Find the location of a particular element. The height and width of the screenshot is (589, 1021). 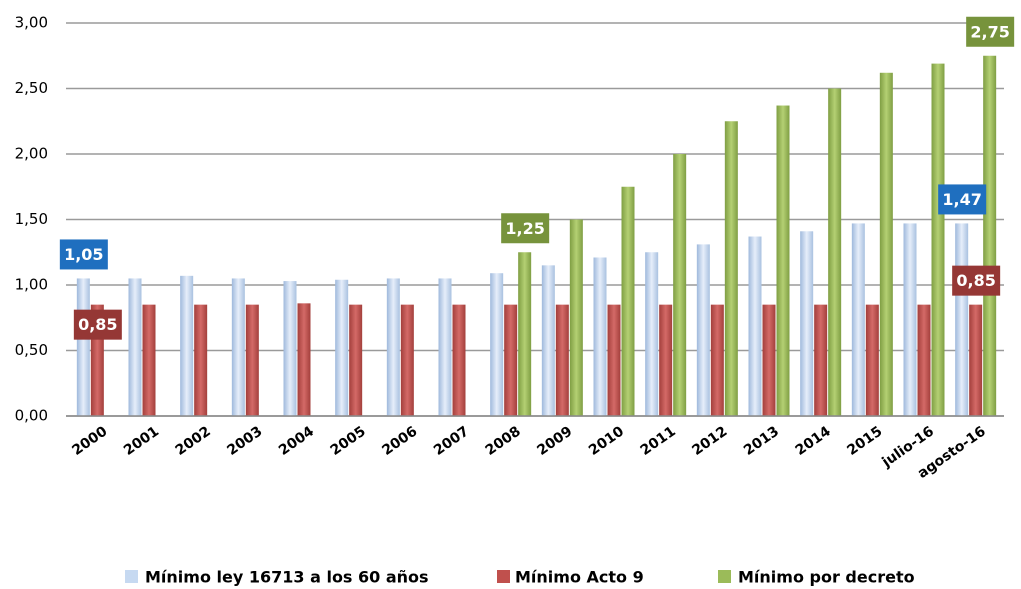

y-tick-label: 3,00 is located at coordinates (31, 23).